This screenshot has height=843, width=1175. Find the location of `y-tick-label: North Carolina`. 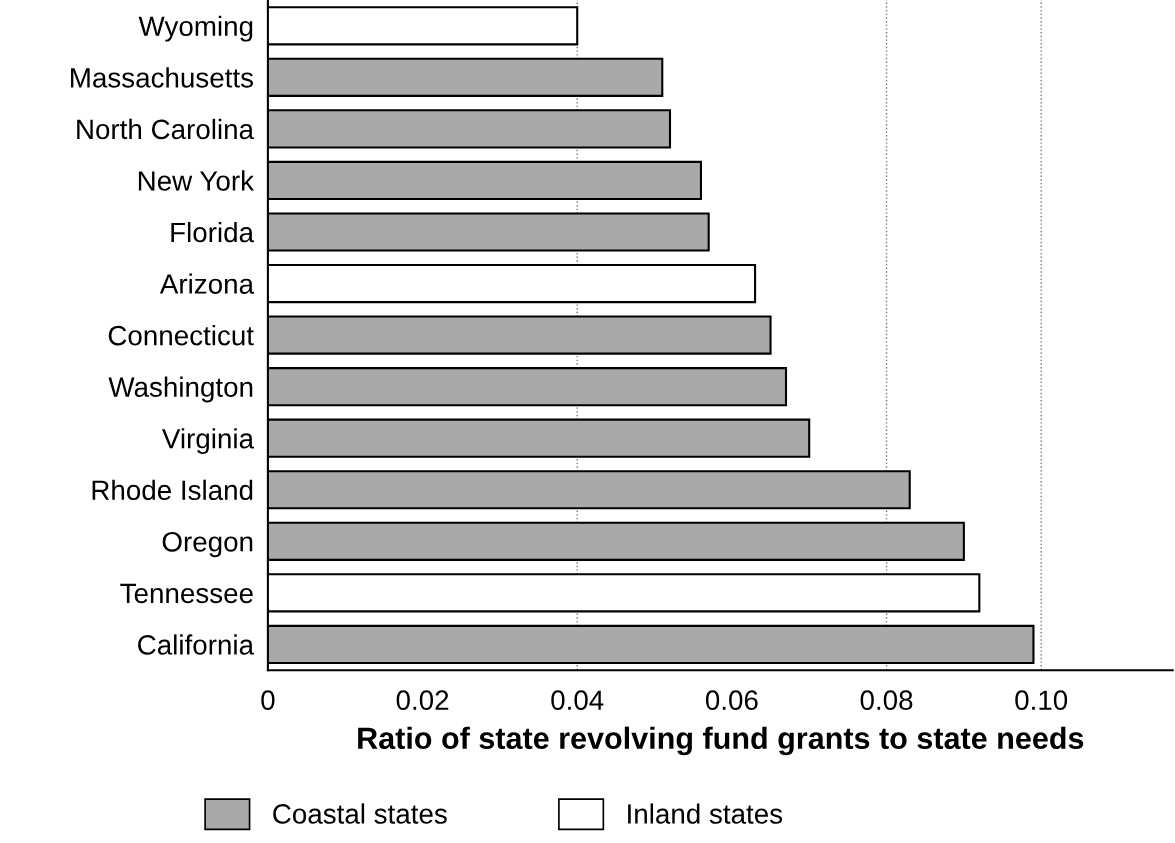

y-tick-label: North Carolina is located at coordinates (166, 129).